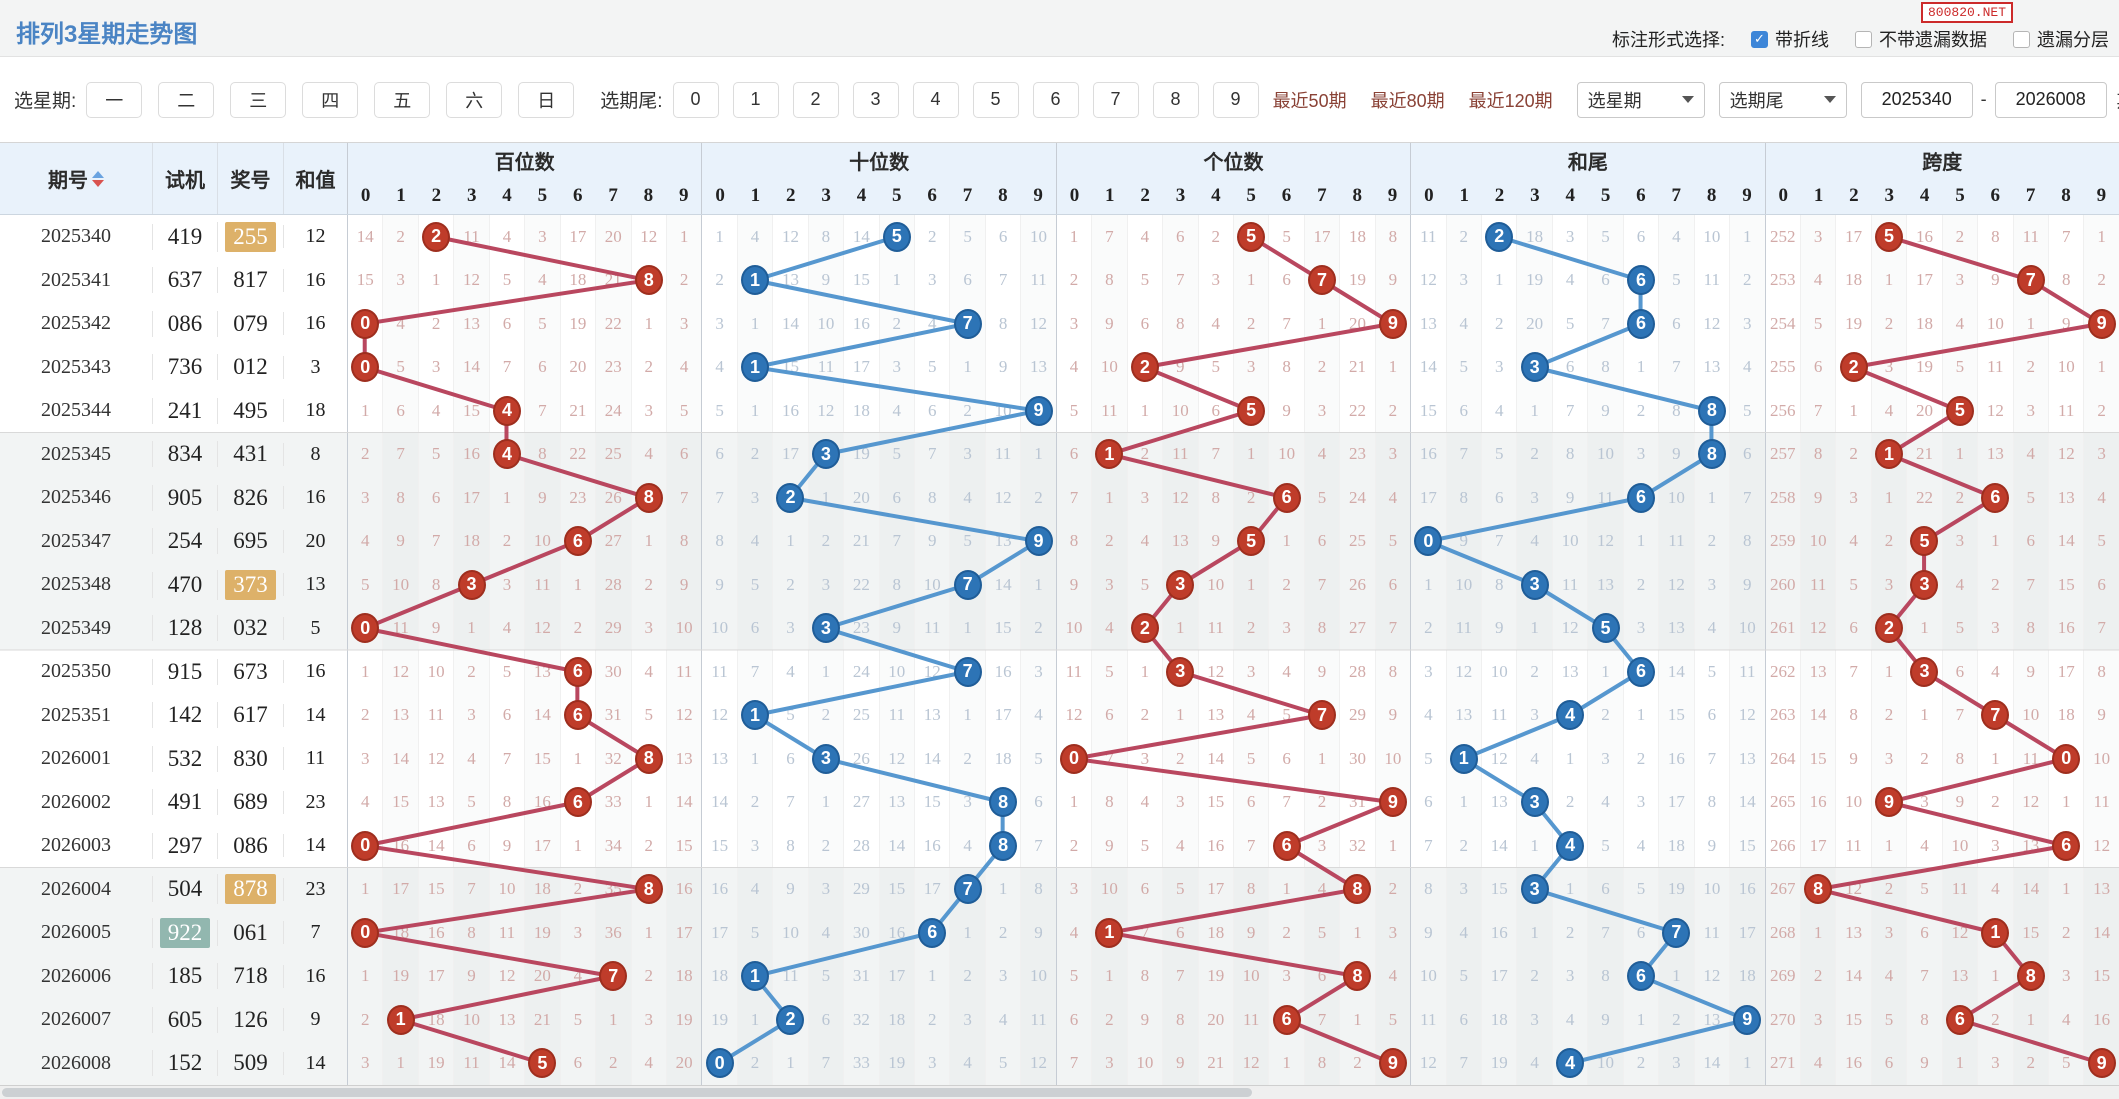  Describe the element at coordinates (258, 99) in the screenshot. I see `week-button-三: 三` at that location.